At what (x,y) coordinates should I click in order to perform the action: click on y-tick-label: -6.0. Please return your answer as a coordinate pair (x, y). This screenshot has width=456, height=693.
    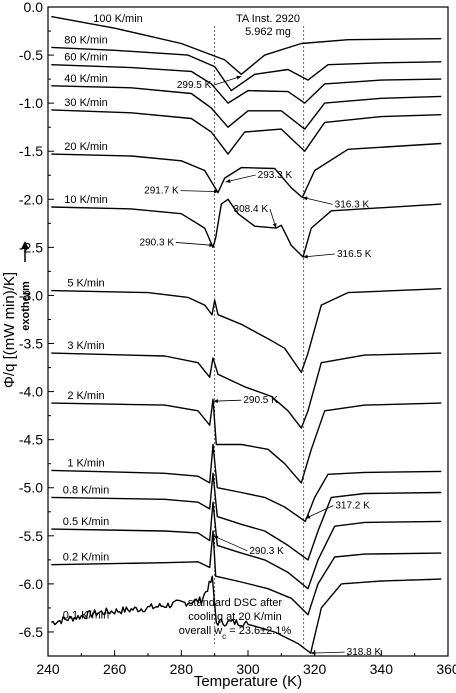
    Looking at the image, I should click on (31, 584).